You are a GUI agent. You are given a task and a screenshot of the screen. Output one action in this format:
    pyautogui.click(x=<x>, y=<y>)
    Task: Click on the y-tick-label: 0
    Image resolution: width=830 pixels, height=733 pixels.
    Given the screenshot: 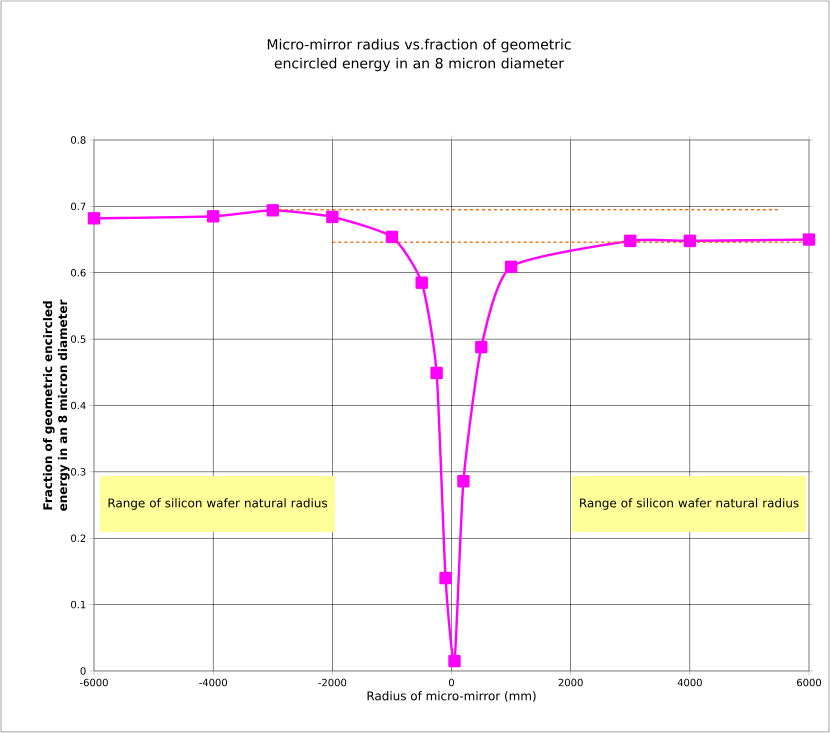 What is the action you would take?
    pyautogui.click(x=83, y=671)
    